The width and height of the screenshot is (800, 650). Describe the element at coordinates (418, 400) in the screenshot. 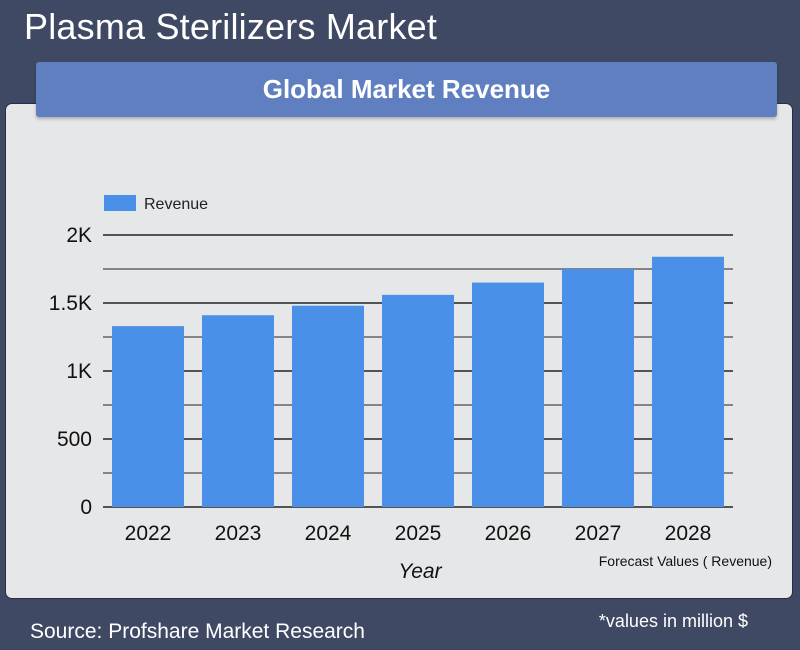

I see `bar-2025` at that location.